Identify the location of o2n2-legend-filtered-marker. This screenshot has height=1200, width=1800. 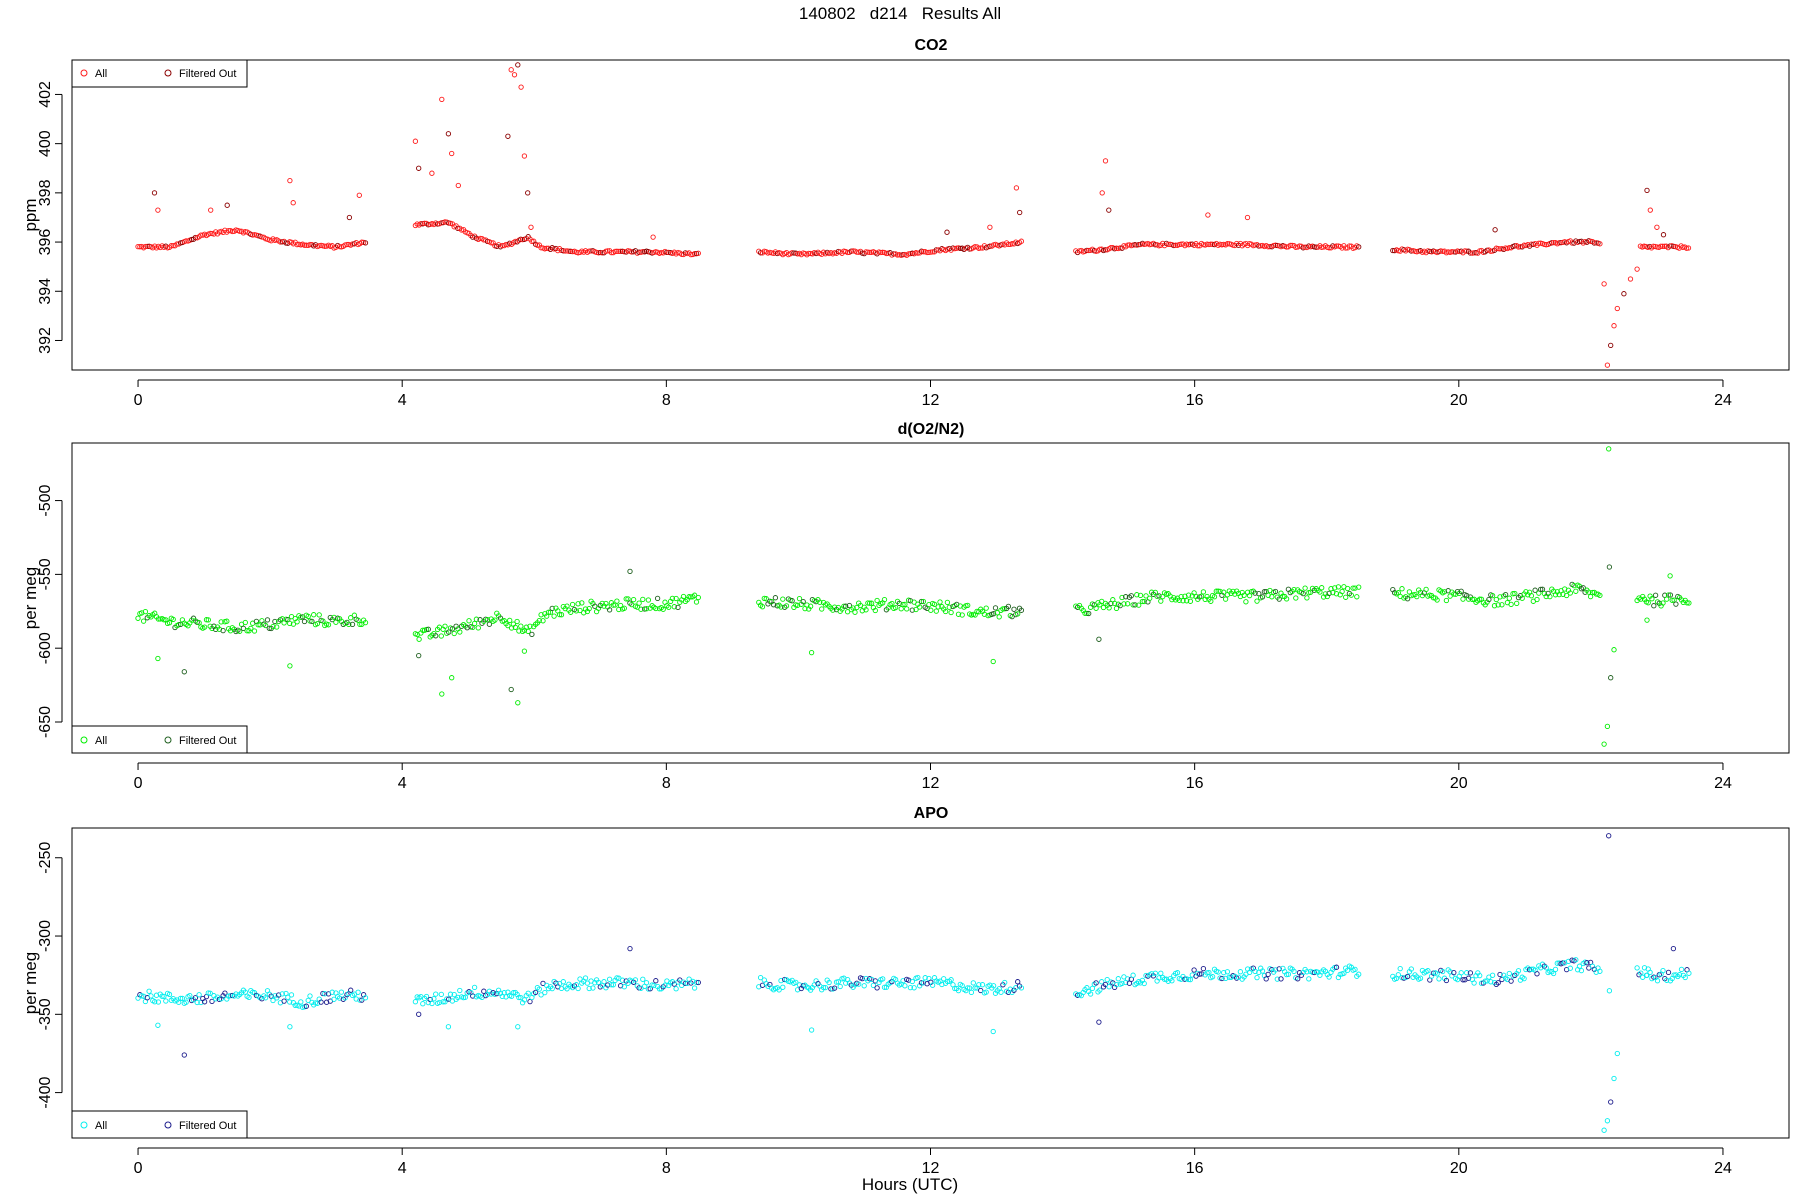
(168, 740).